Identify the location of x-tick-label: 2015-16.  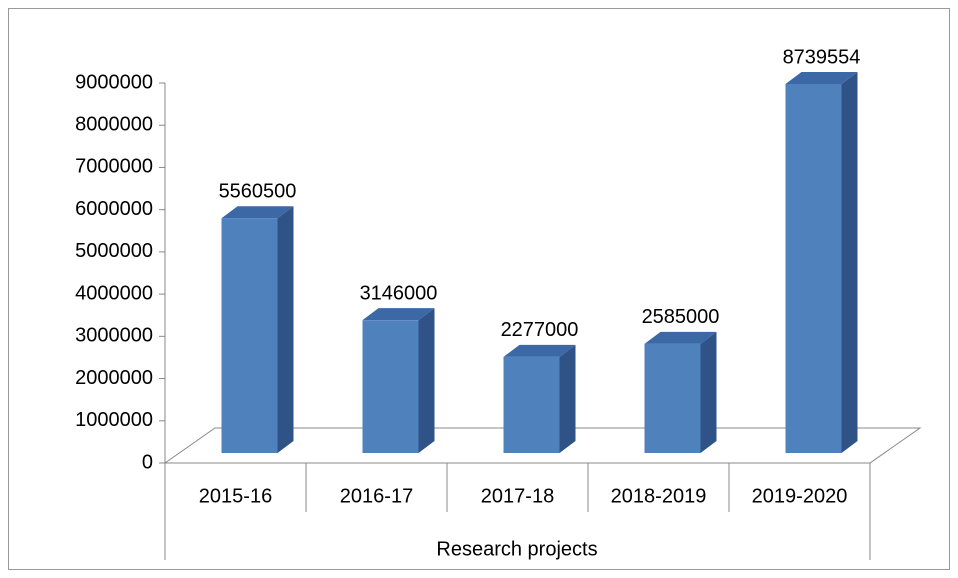
(235, 496).